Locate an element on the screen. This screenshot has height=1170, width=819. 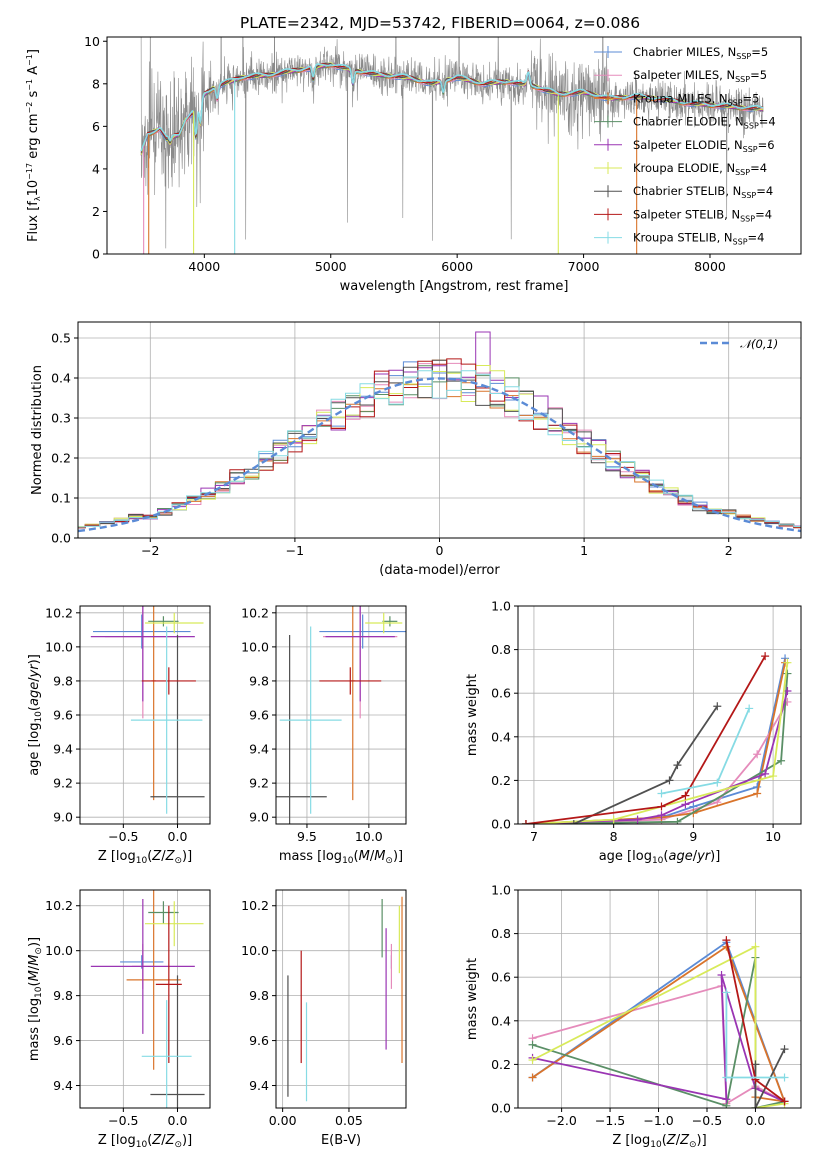
x-axis-label: wavelength [Angstrom, rest frame] is located at coordinates (454, 286).